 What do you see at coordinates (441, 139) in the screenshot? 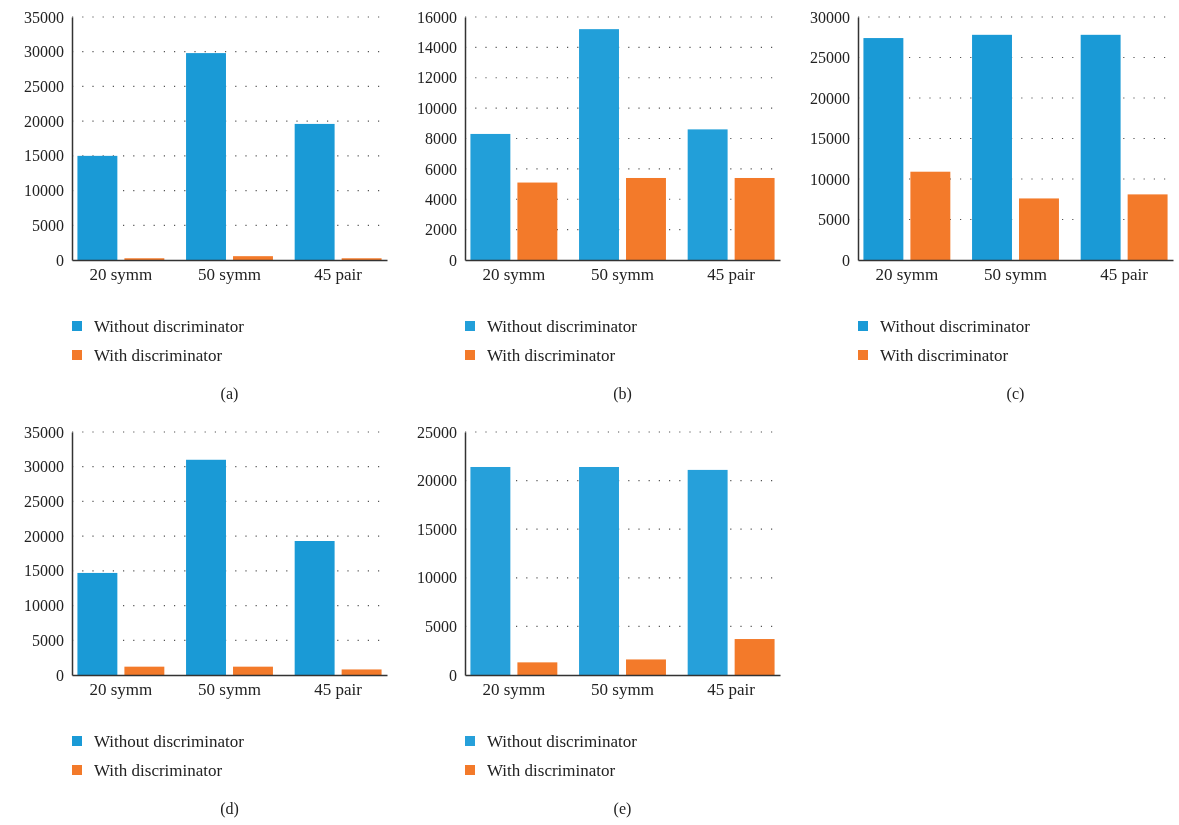
I see `y-tick-label: 8000` at bounding box center [441, 139].